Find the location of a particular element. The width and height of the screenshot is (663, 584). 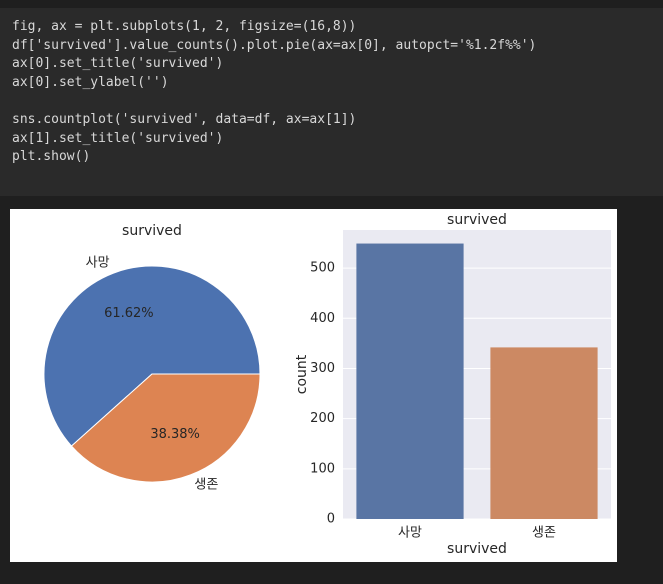

y-axis-label: count is located at coordinates (302, 374).